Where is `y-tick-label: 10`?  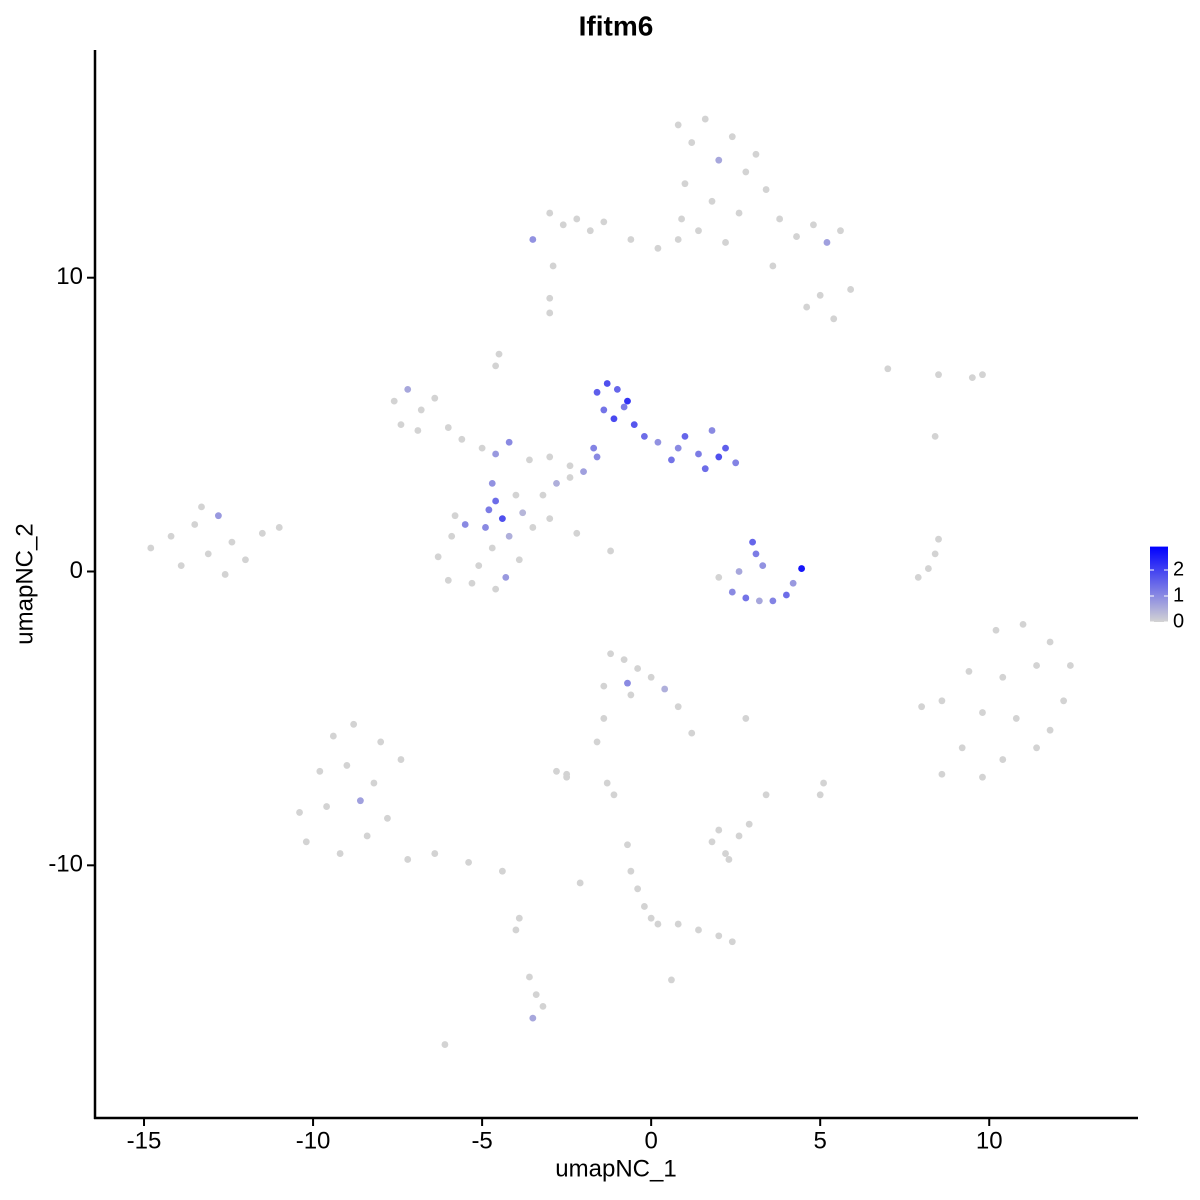
y-tick-label: 10 is located at coordinates (69, 276).